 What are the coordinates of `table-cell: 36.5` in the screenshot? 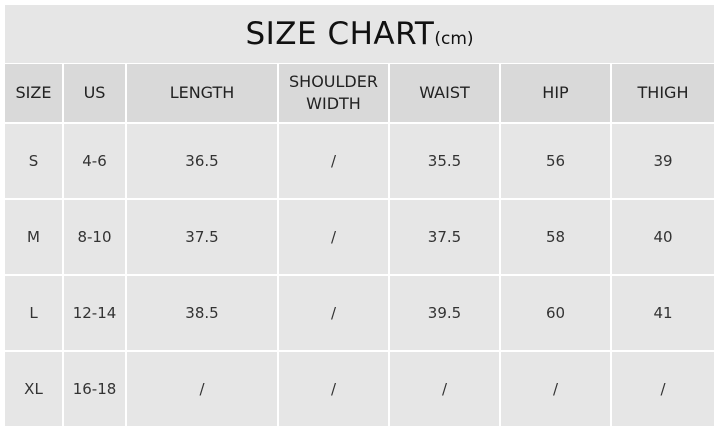 It's located at (202, 161).